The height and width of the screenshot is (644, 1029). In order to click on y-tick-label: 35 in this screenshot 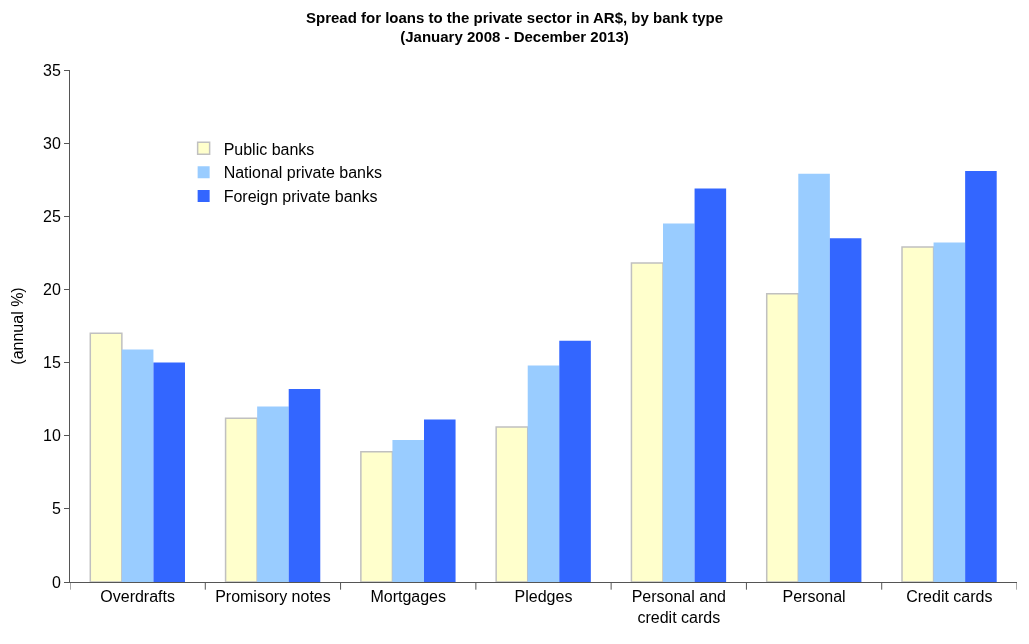, I will do `click(52, 70)`.